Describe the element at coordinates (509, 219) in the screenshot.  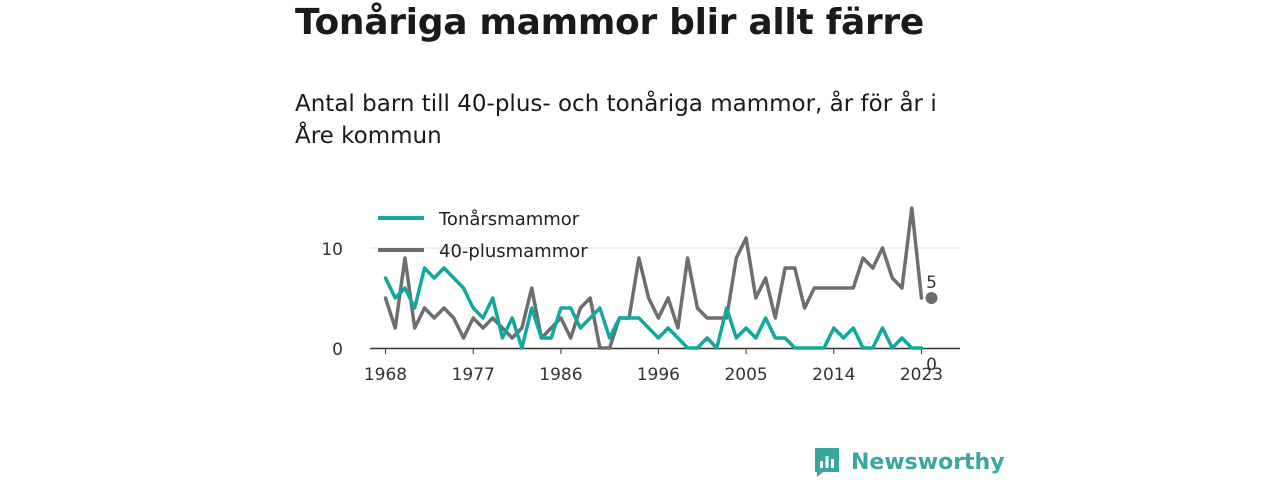
I see `legend-label-tonarsmammor: Tonårsmammor` at that location.